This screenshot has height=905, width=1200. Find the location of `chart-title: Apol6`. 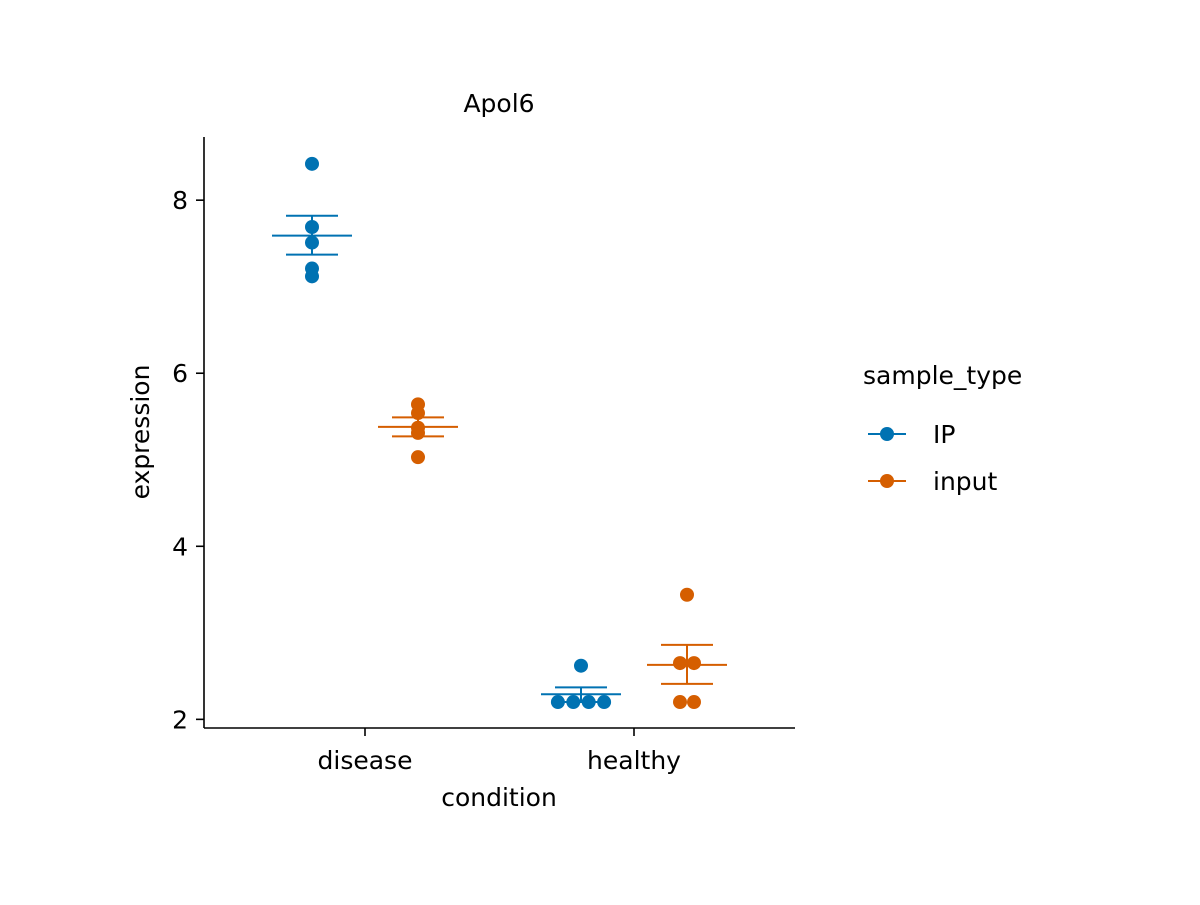

chart-title: Apol6 is located at coordinates (498, 103).